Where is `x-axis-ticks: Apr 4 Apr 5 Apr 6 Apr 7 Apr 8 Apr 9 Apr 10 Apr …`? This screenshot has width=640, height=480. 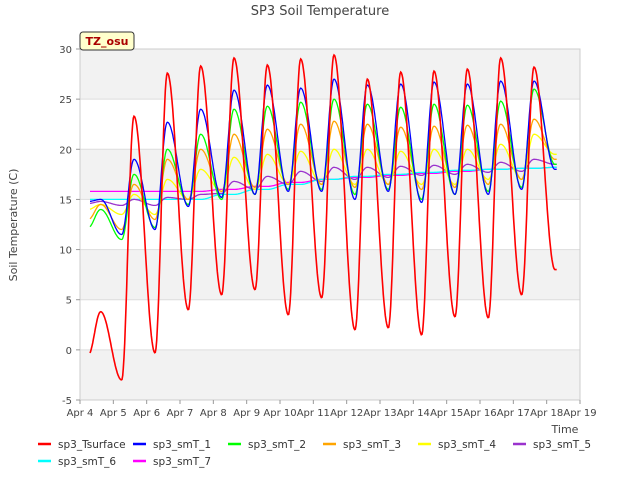
x-axis-ticks: Apr 4 Apr 5 Apr 6 Apr 7 Apr 8 Apr 9 Apr 10 Apr … is located at coordinates (332, 409).